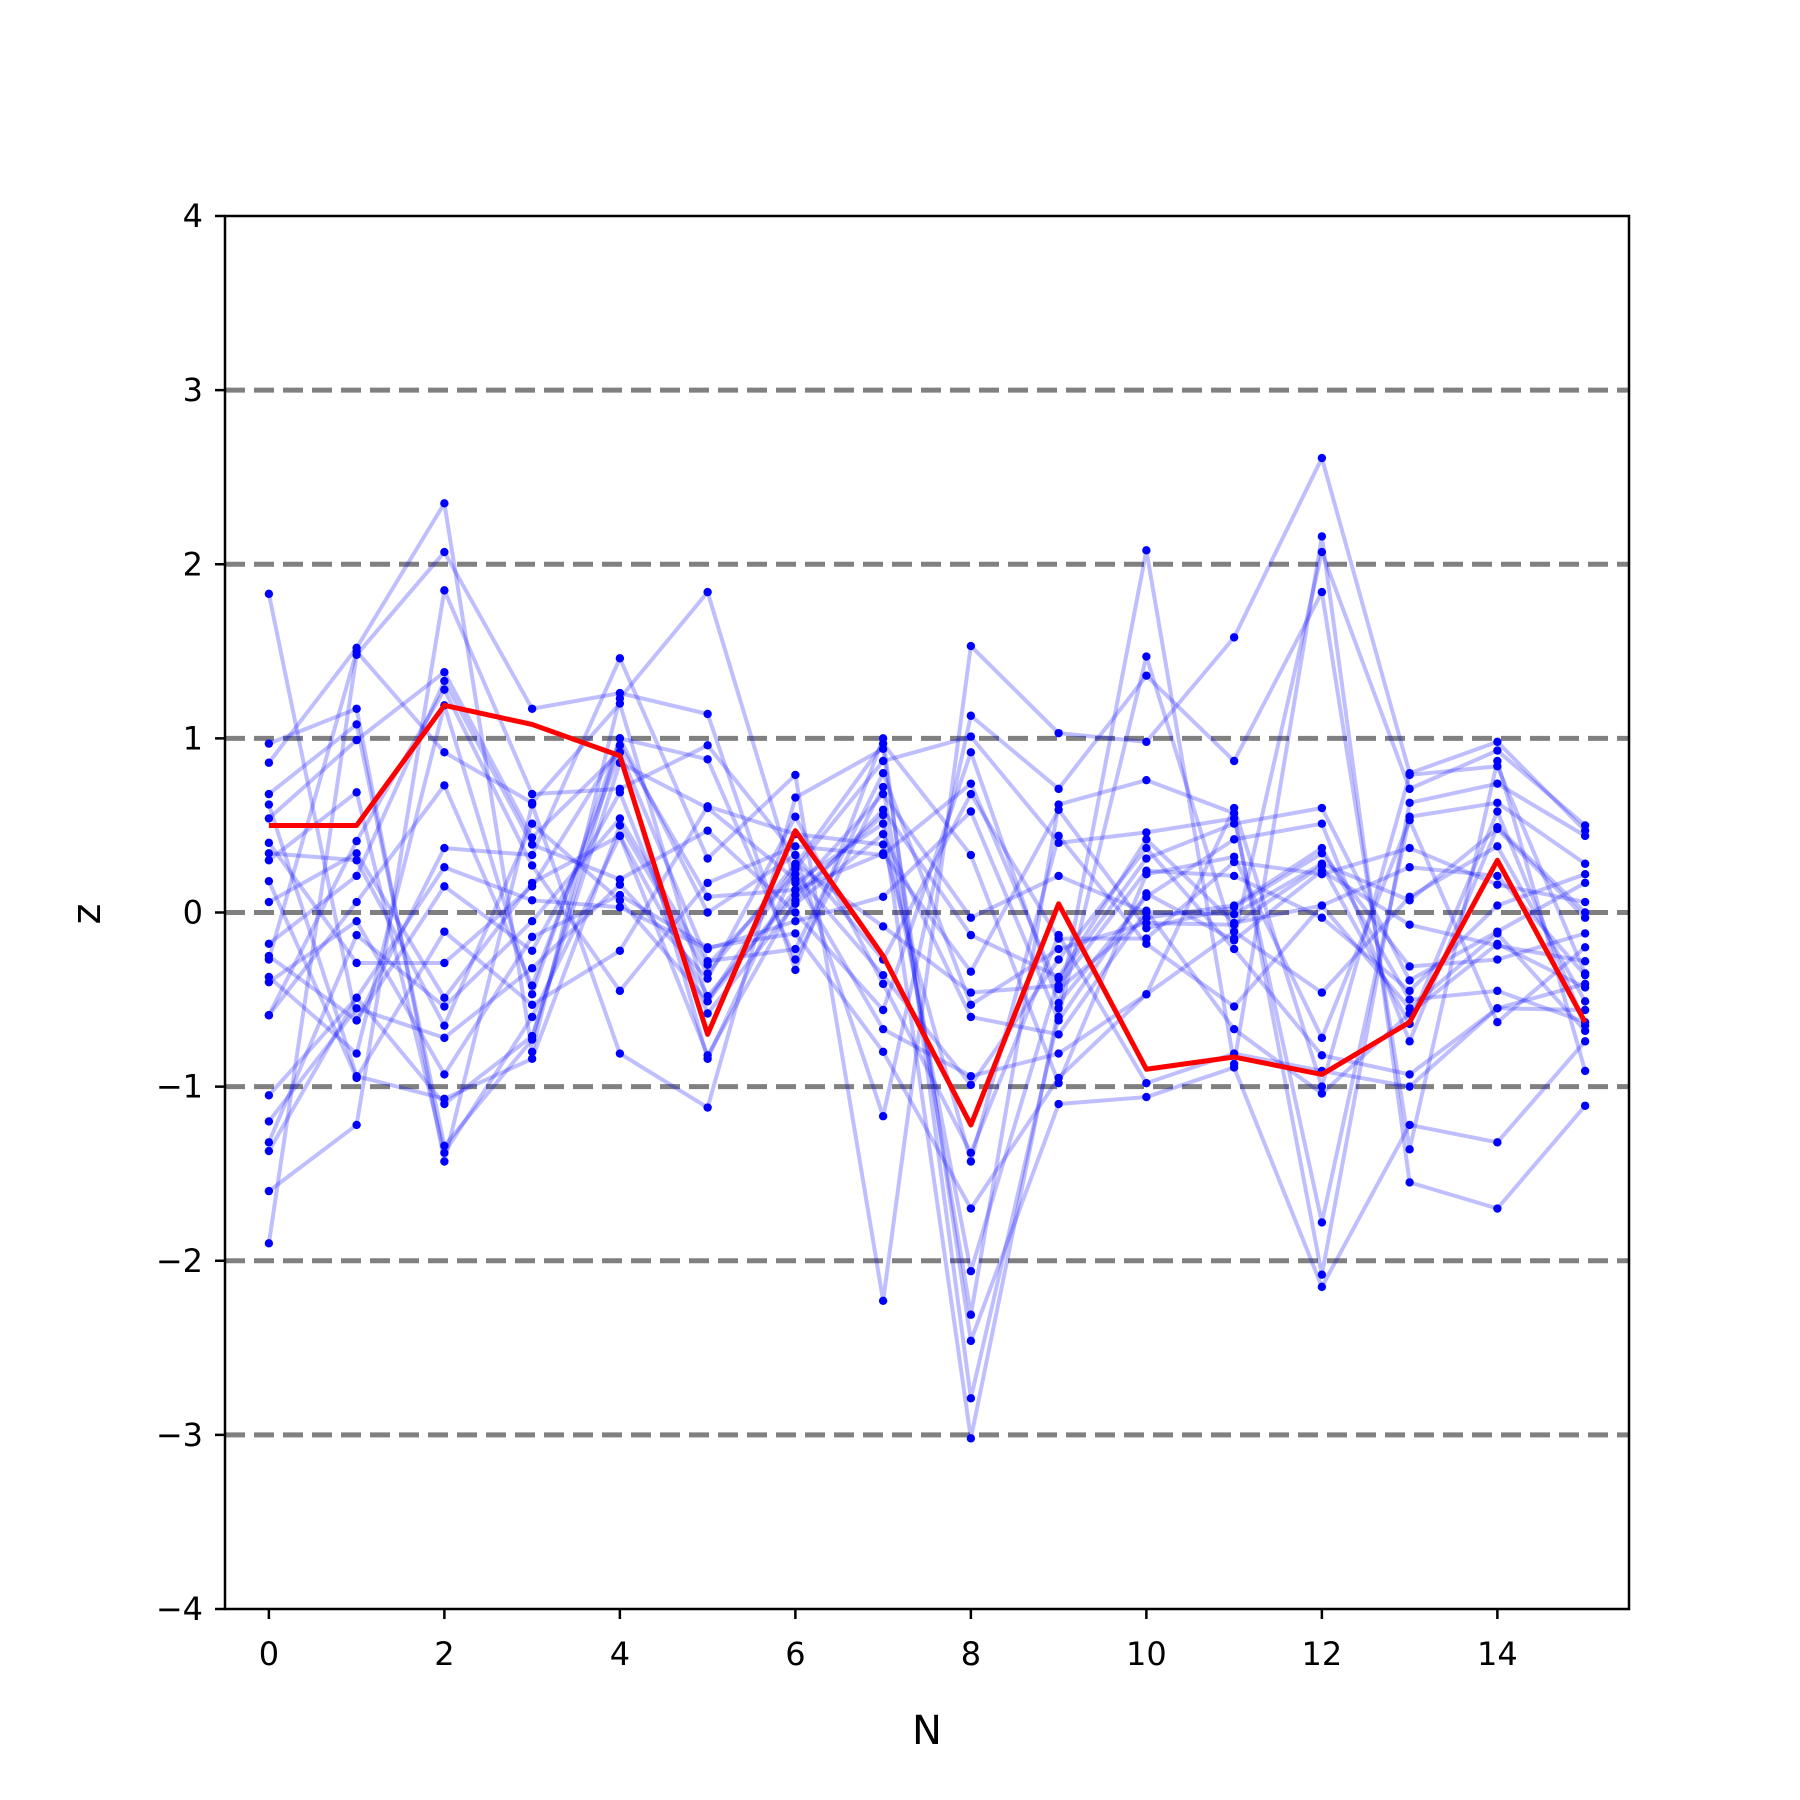  What do you see at coordinates (927, 1731) in the screenshot?
I see `x-axis-label: N` at bounding box center [927, 1731].